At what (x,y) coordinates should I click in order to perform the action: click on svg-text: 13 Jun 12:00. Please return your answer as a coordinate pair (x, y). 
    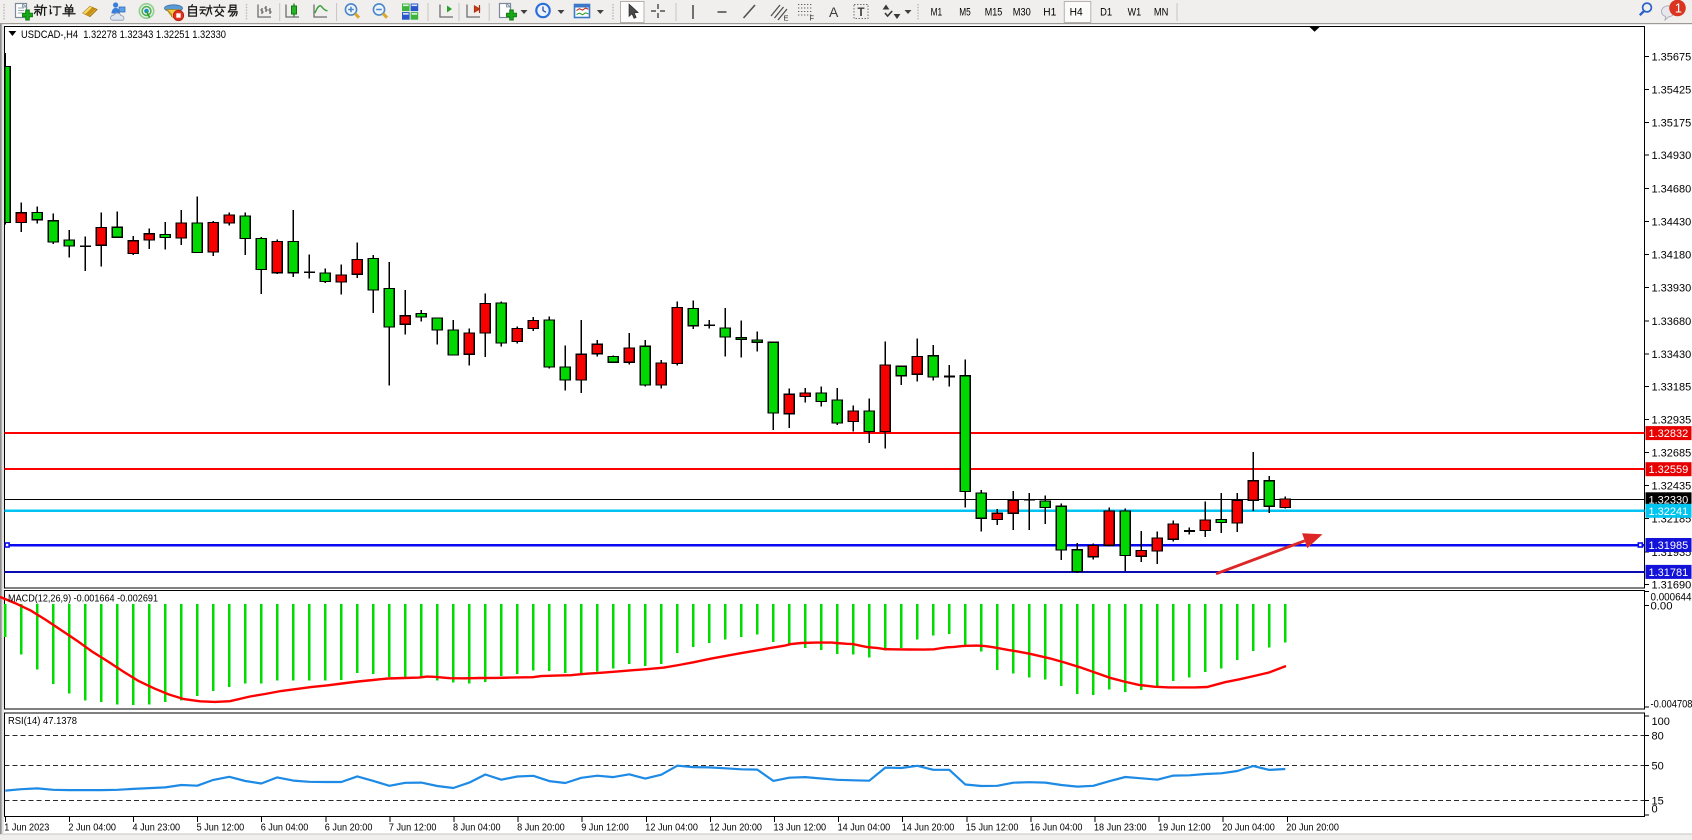
    Looking at the image, I should click on (800, 828).